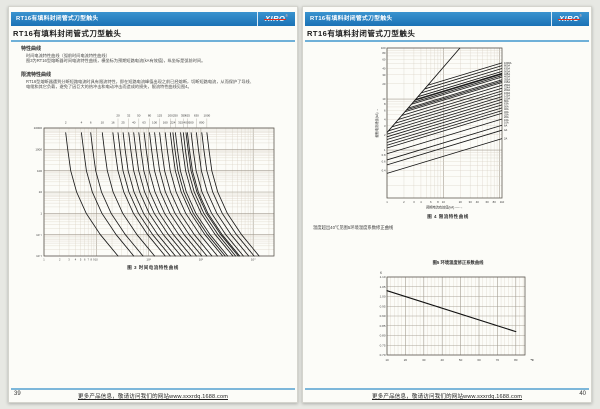  I want to click on svg-text: 0.75, so click(383, 345).